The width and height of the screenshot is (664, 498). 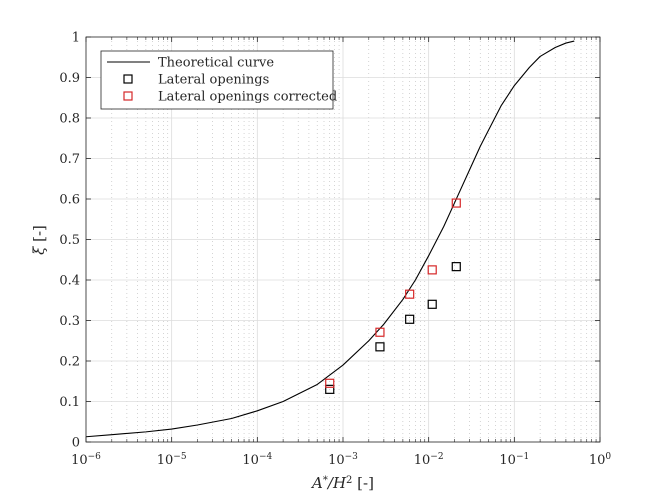 I want to click on y-tick-label: 0.5, so click(x=69, y=240).